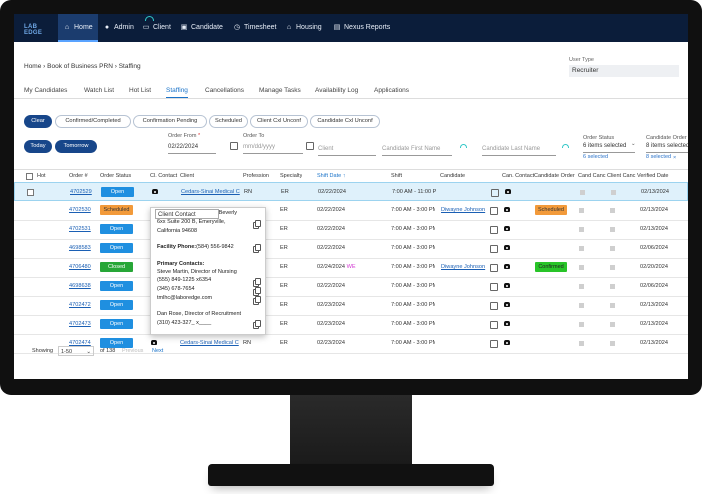  What do you see at coordinates (392, 90) in the screenshot?
I see `tab-applications: Applications` at bounding box center [392, 90].